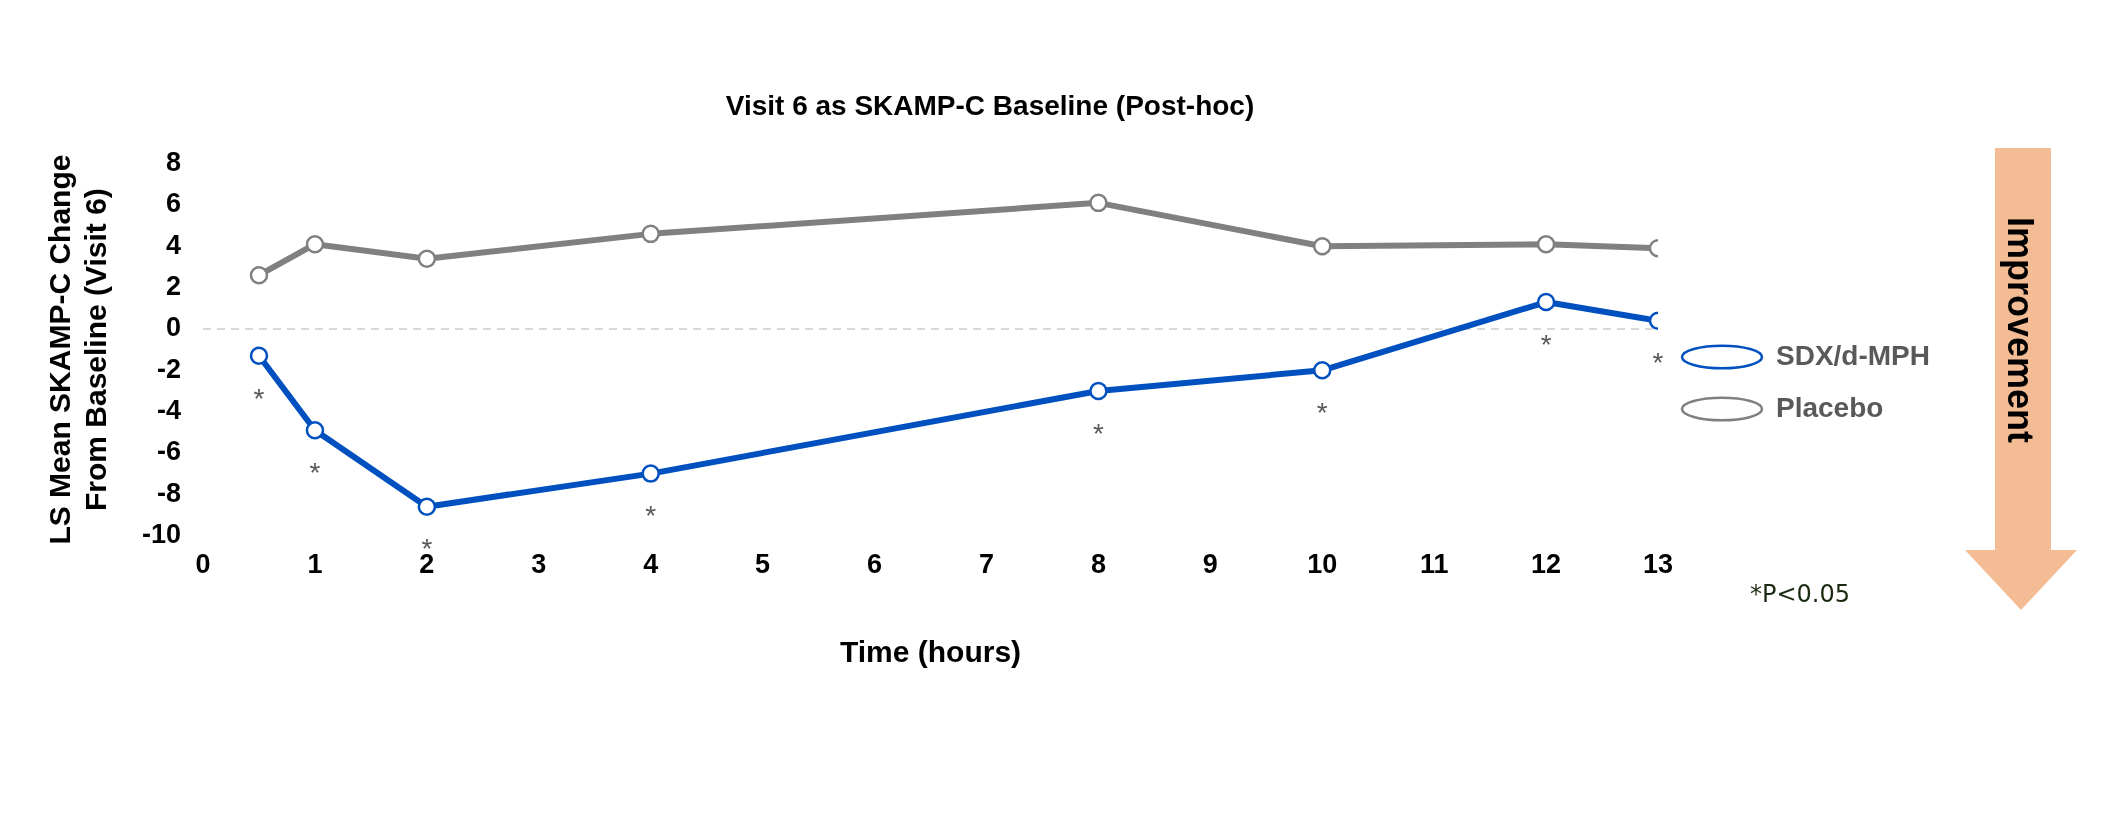  I want to click on x-tick-label: 11, so click(1434, 564).